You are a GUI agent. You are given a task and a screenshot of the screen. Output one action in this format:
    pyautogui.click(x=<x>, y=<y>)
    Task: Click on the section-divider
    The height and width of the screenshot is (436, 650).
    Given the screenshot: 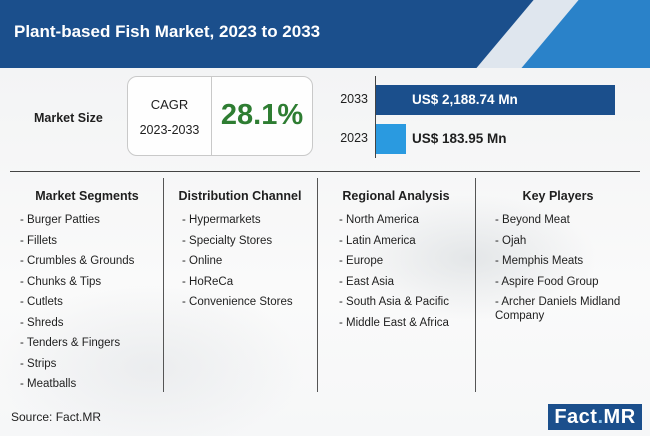 What is the action you would take?
    pyautogui.click(x=325, y=171)
    